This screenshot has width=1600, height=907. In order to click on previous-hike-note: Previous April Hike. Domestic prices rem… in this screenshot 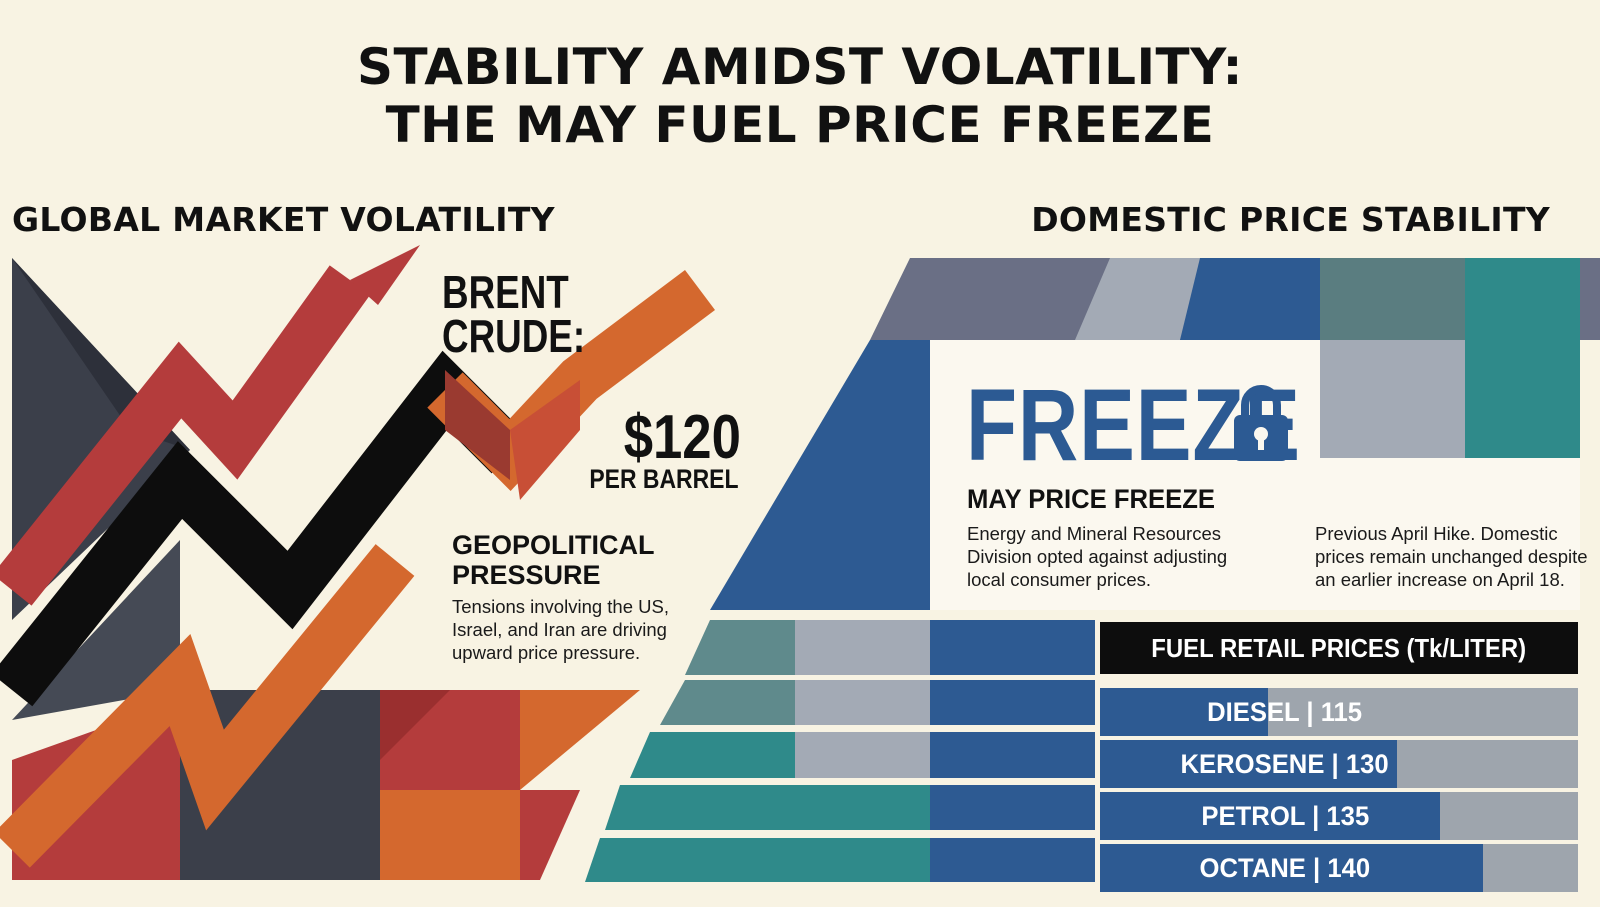, I will do `click(1451, 556)`.